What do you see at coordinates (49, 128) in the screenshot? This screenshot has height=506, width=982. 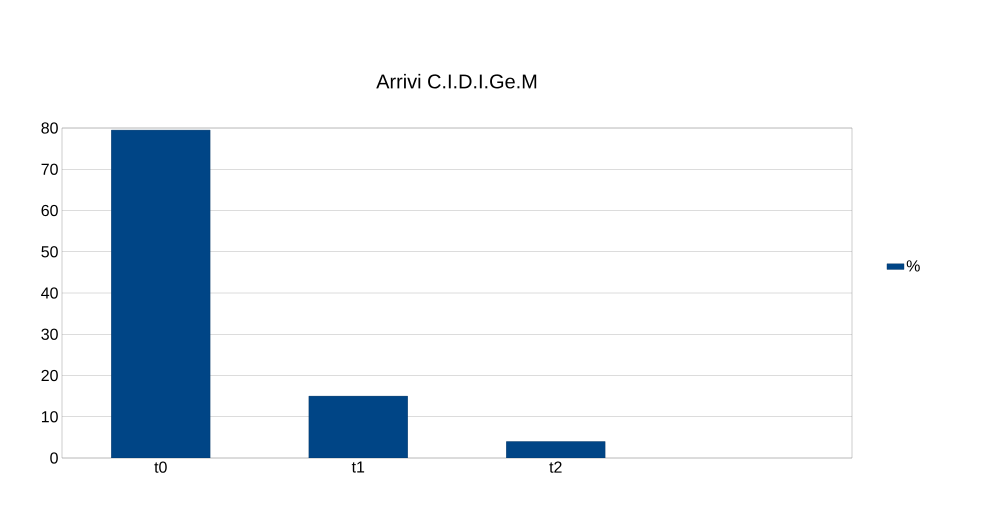 I see `y-tick-label: 80` at bounding box center [49, 128].